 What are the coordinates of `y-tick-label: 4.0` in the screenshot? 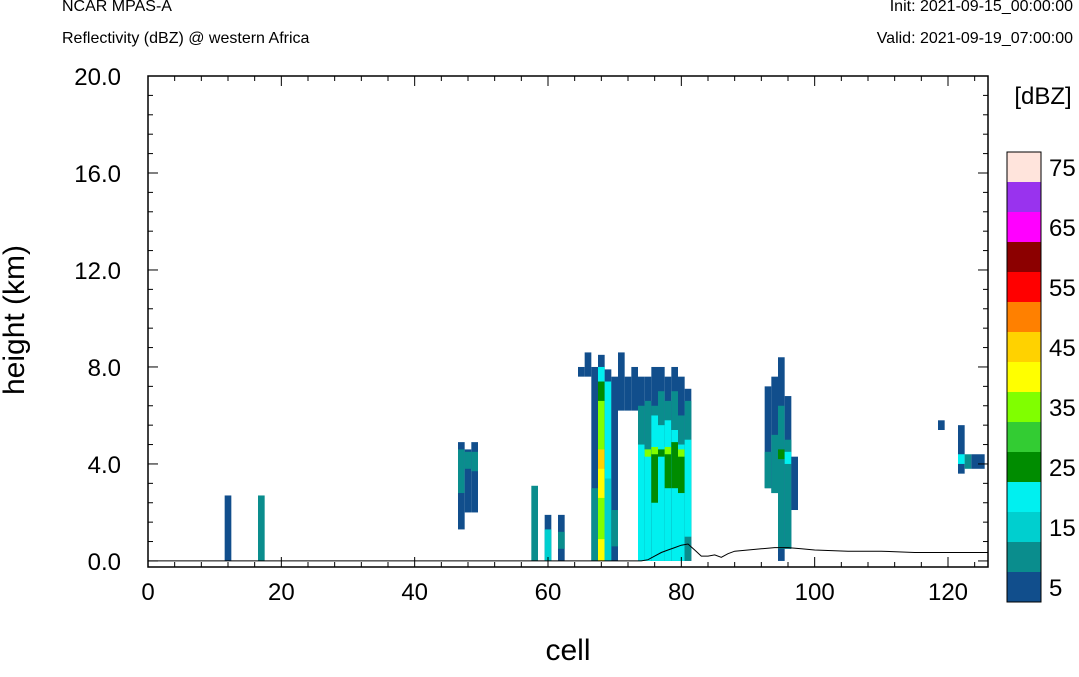 It's located at (104, 465).